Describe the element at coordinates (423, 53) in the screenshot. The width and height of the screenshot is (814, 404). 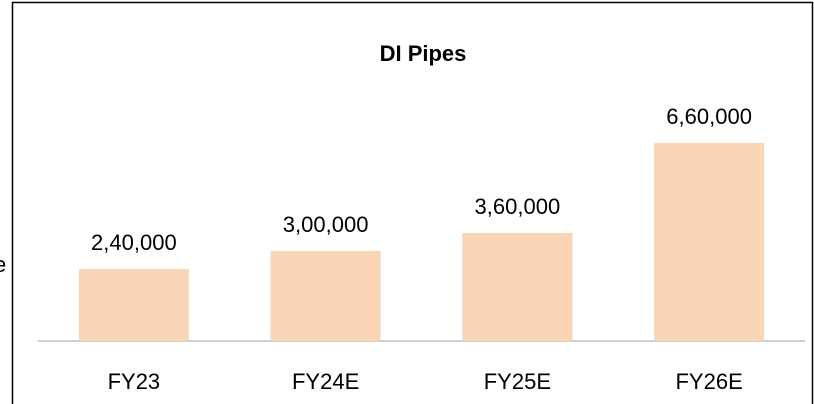
I see `chart-title: DI Pipes` at that location.